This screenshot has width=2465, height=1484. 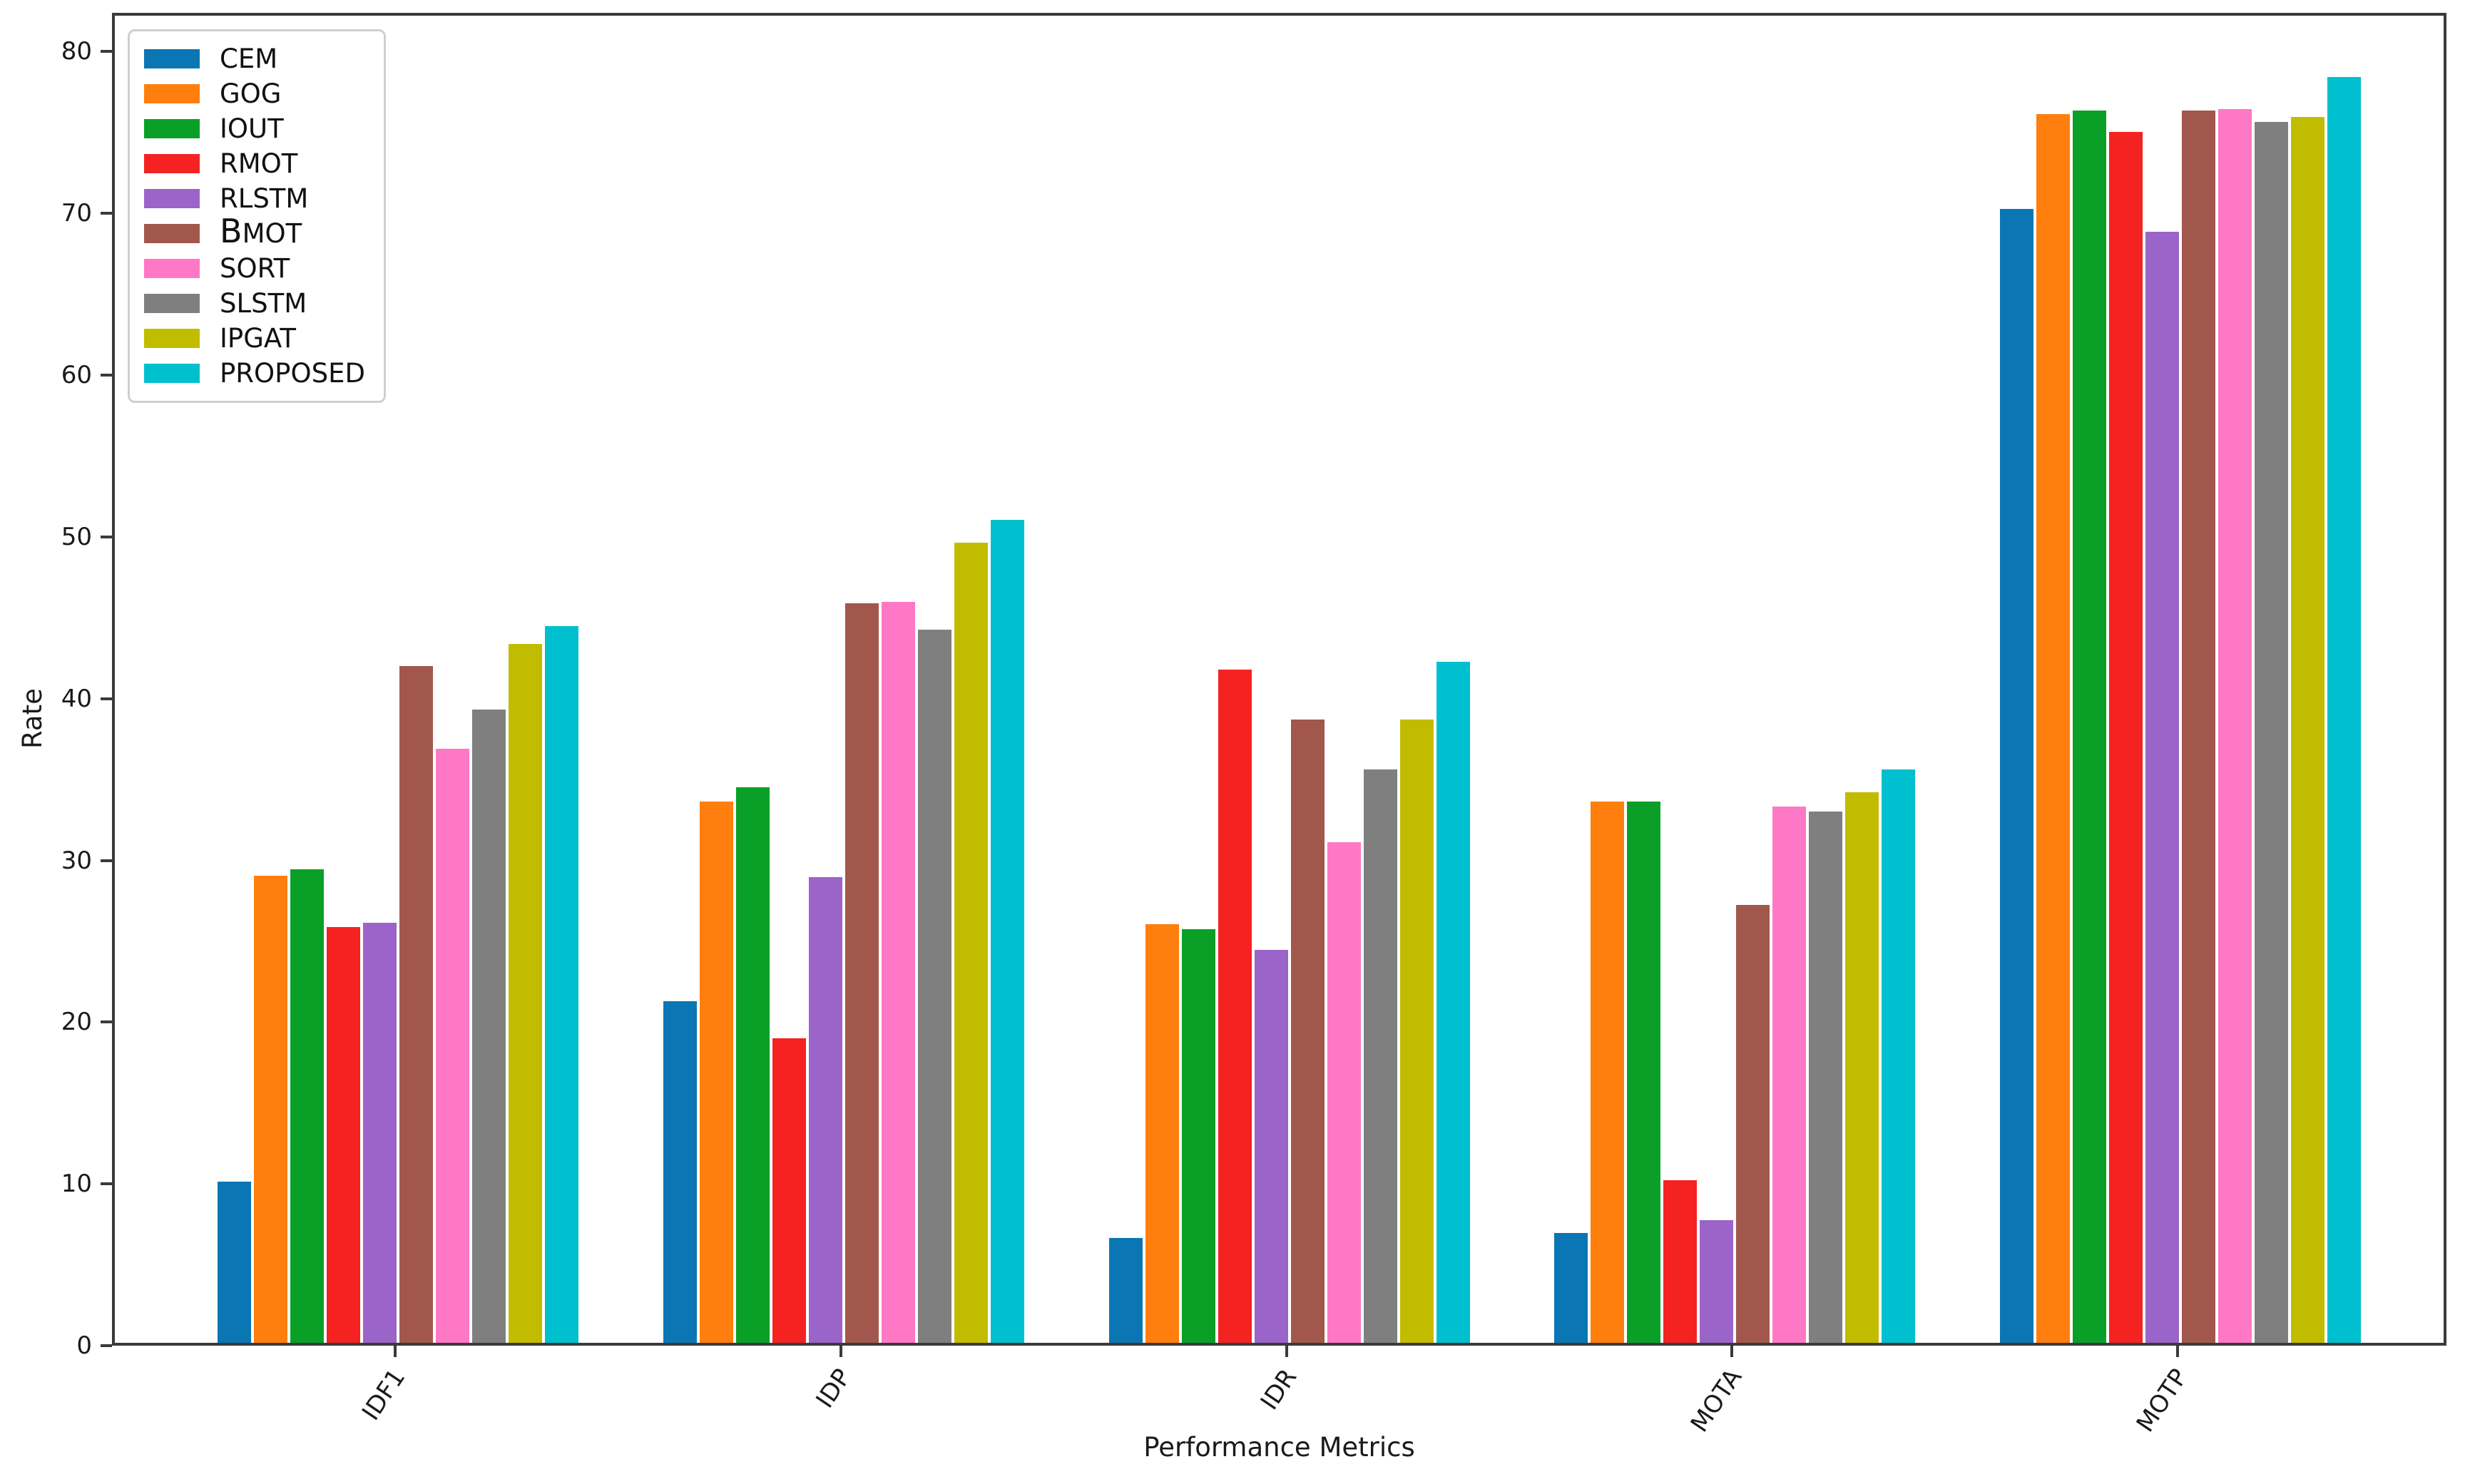 What do you see at coordinates (172, 374) in the screenshot?
I see `legend-swatch-PROPOSED` at bounding box center [172, 374].